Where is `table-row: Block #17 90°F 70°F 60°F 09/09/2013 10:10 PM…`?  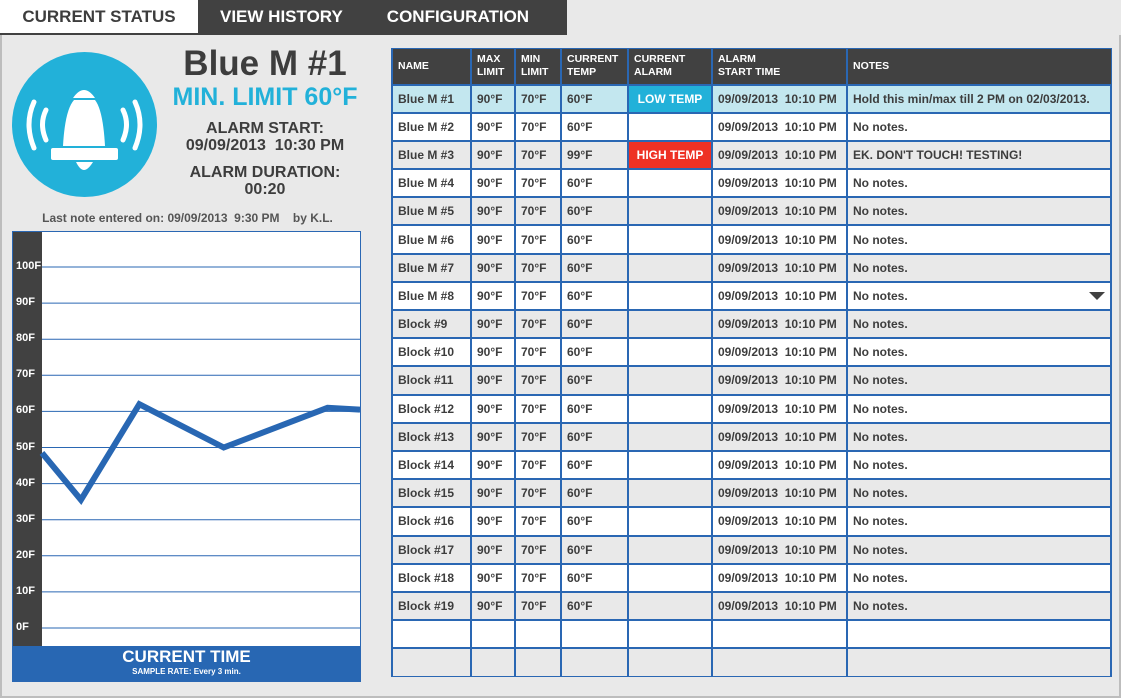 table-row: Block #17 90°F 70°F 60°F 09/09/2013 10:10 PM… is located at coordinates (751, 549).